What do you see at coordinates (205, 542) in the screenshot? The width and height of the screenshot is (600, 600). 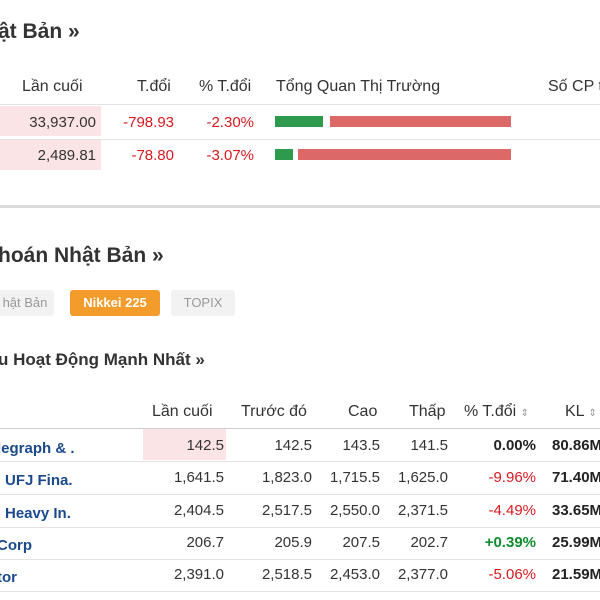 I see `stock-last: 206.7` at bounding box center [205, 542].